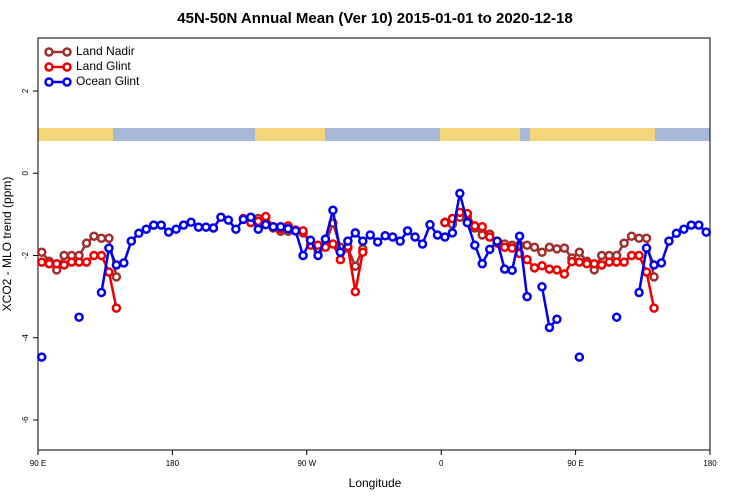 Image resolution: width=750 pixels, height=500 pixels. Describe the element at coordinates (25, 338) in the screenshot. I see `y-tick-label: -4` at that location.